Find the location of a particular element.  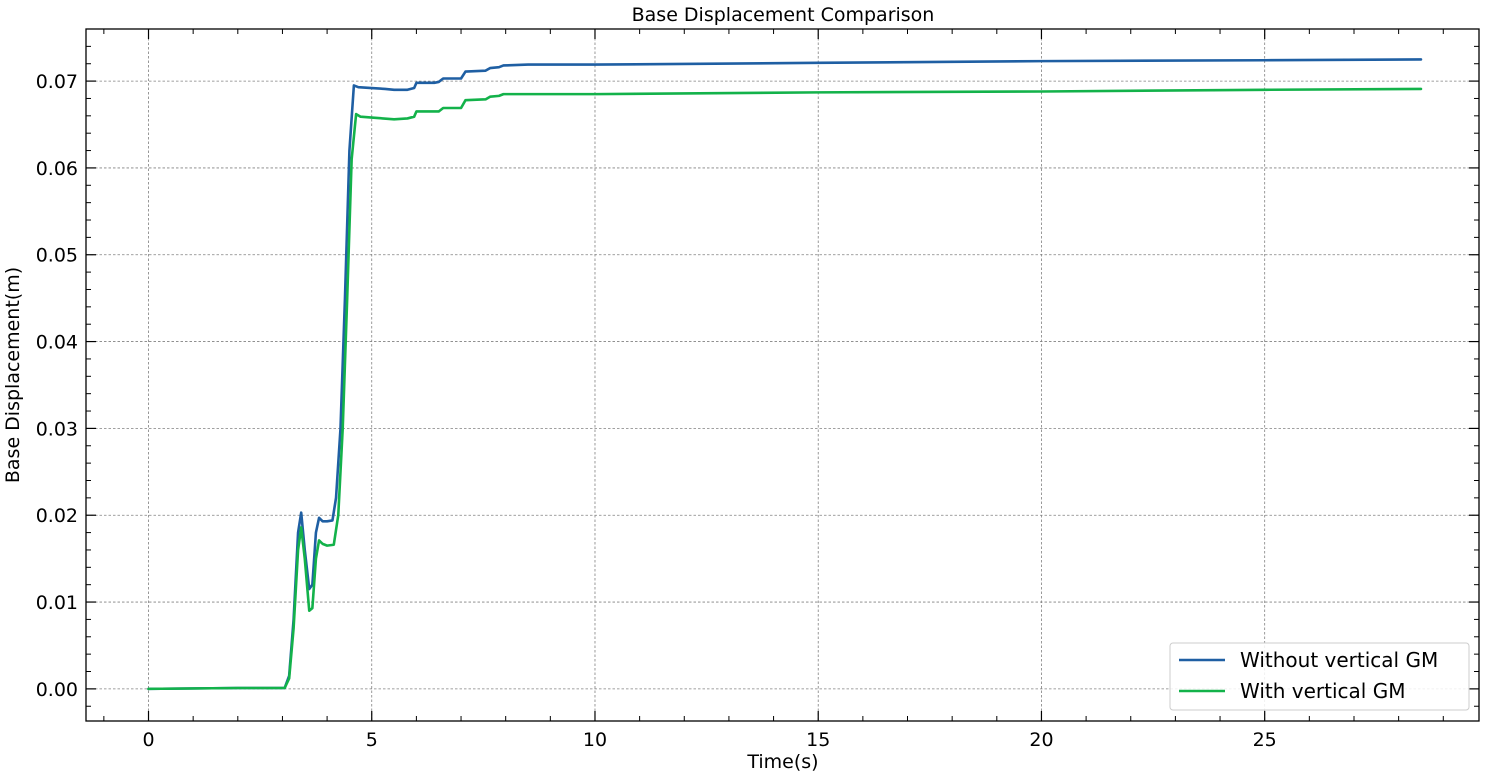

y-tick-label: 0.03 is located at coordinates (57, 429).